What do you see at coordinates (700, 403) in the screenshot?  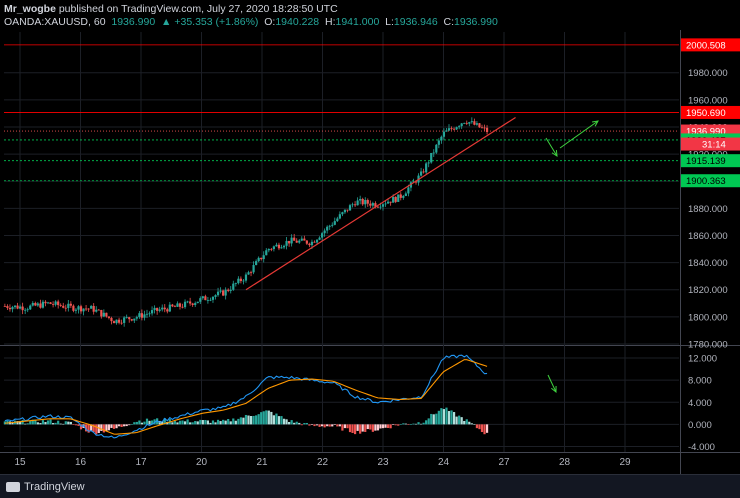 I see `indicator-tick-label: 4.000` at bounding box center [700, 403].